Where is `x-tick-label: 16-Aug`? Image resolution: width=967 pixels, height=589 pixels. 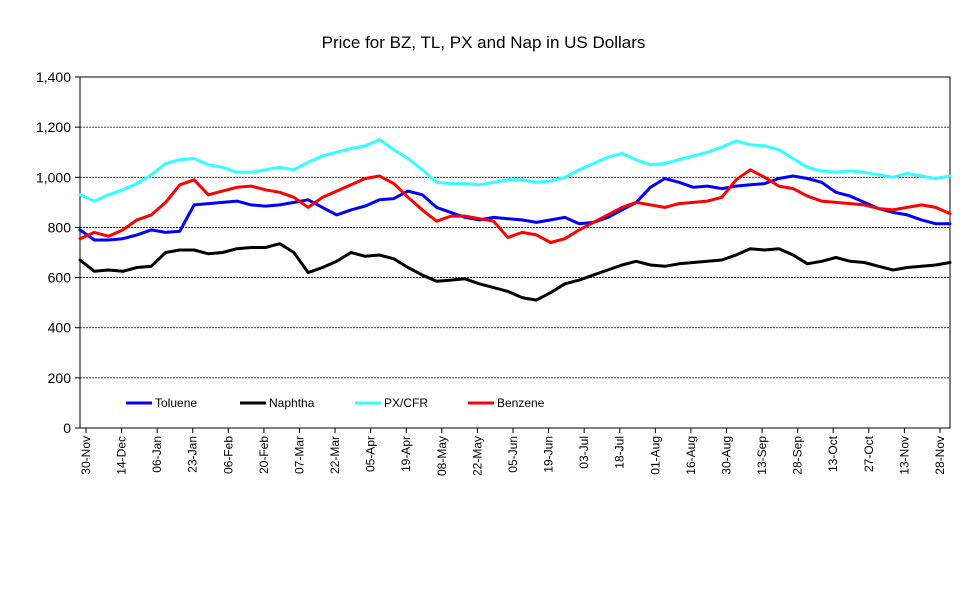 x-tick-label: 16-Aug is located at coordinates (691, 455).